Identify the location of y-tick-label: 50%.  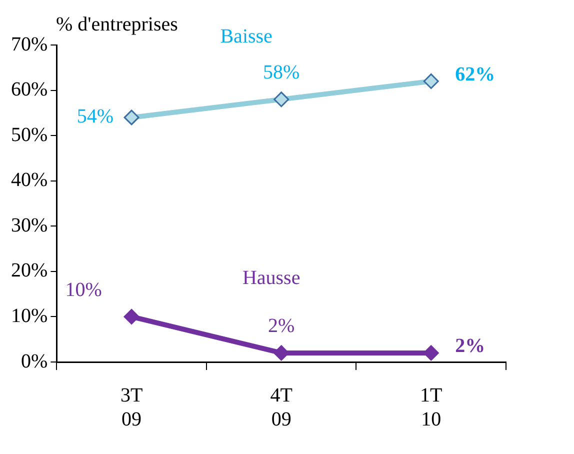
(29, 135).